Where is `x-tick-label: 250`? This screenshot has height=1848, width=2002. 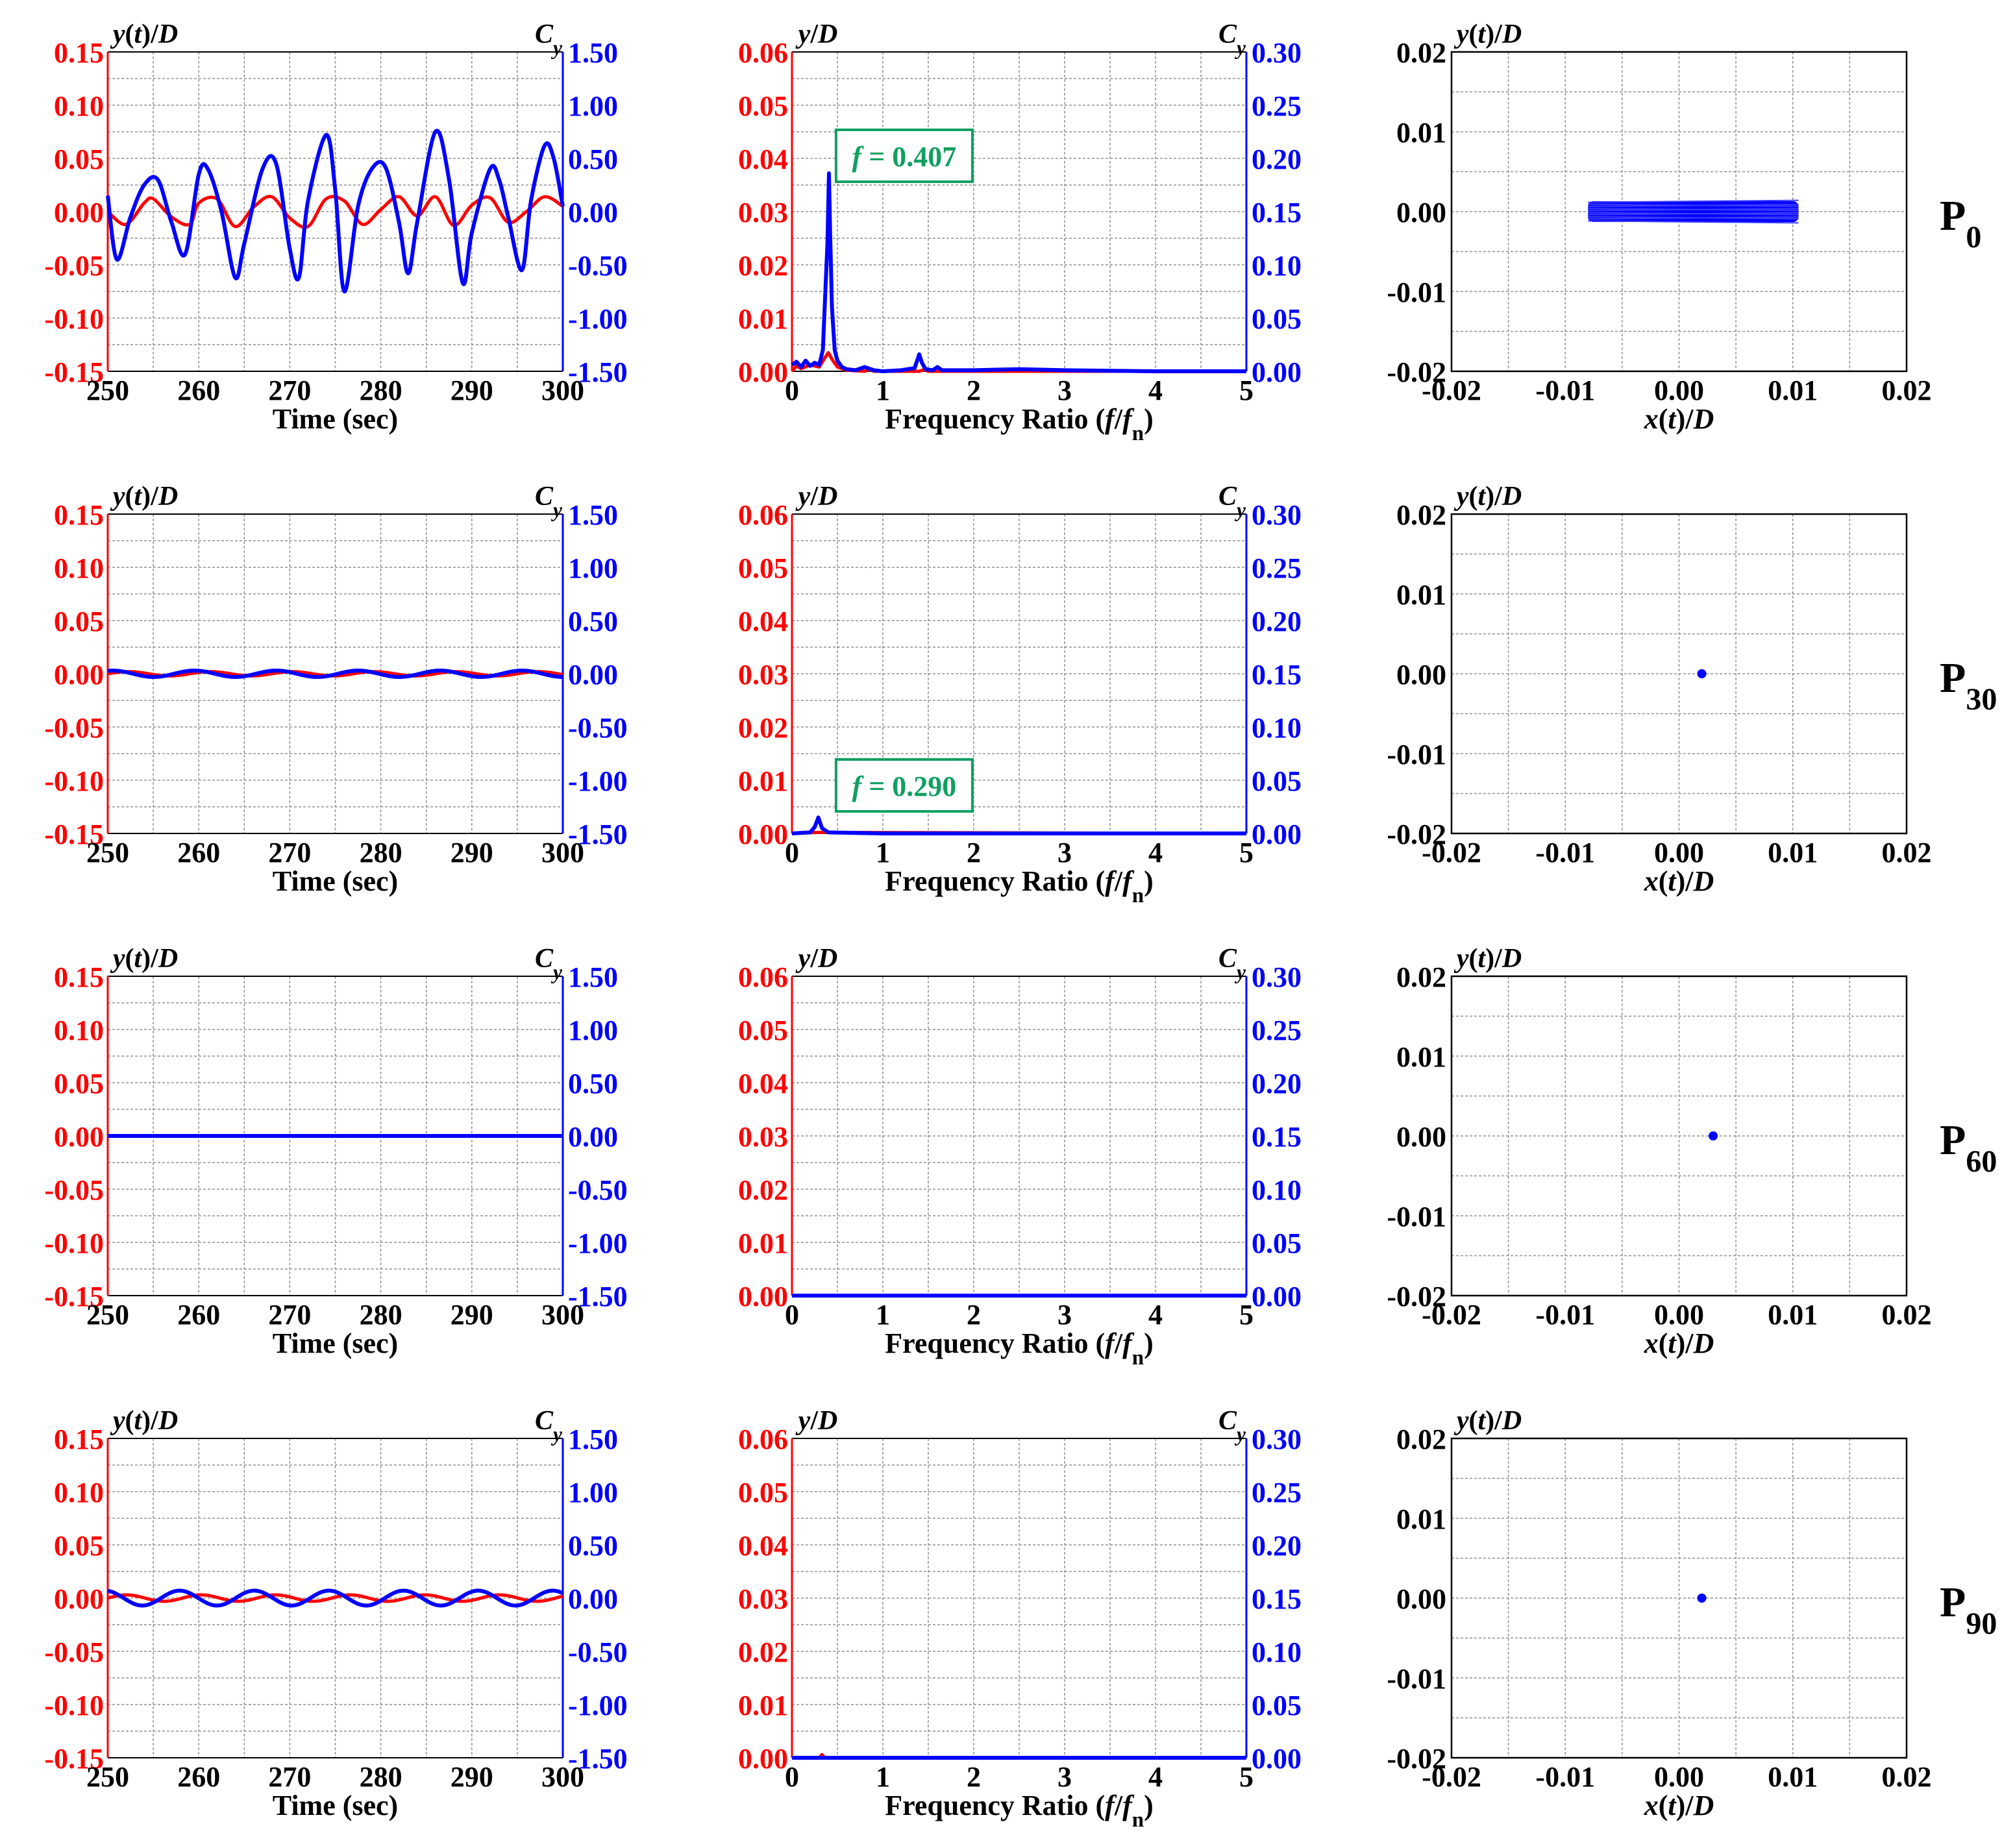 x-tick-label: 250 is located at coordinates (108, 390).